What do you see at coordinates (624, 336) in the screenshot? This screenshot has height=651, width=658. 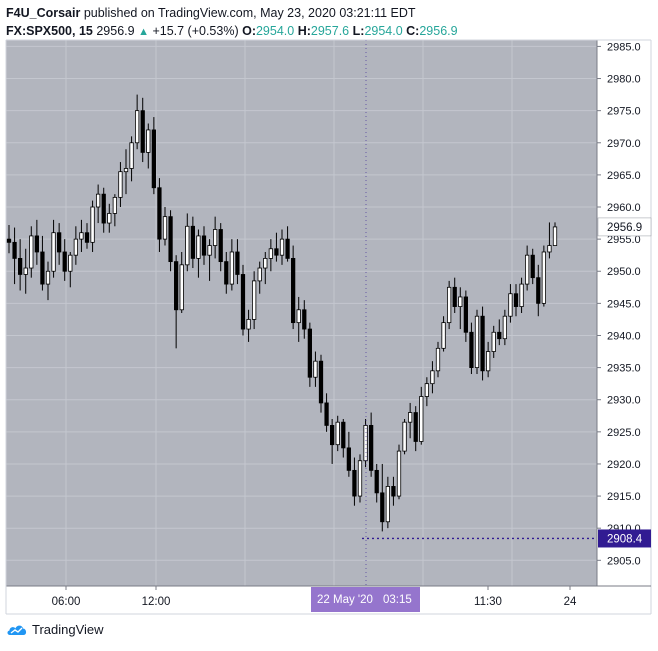 I see `price-tick-label: 2940.0` at bounding box center [624, 336].